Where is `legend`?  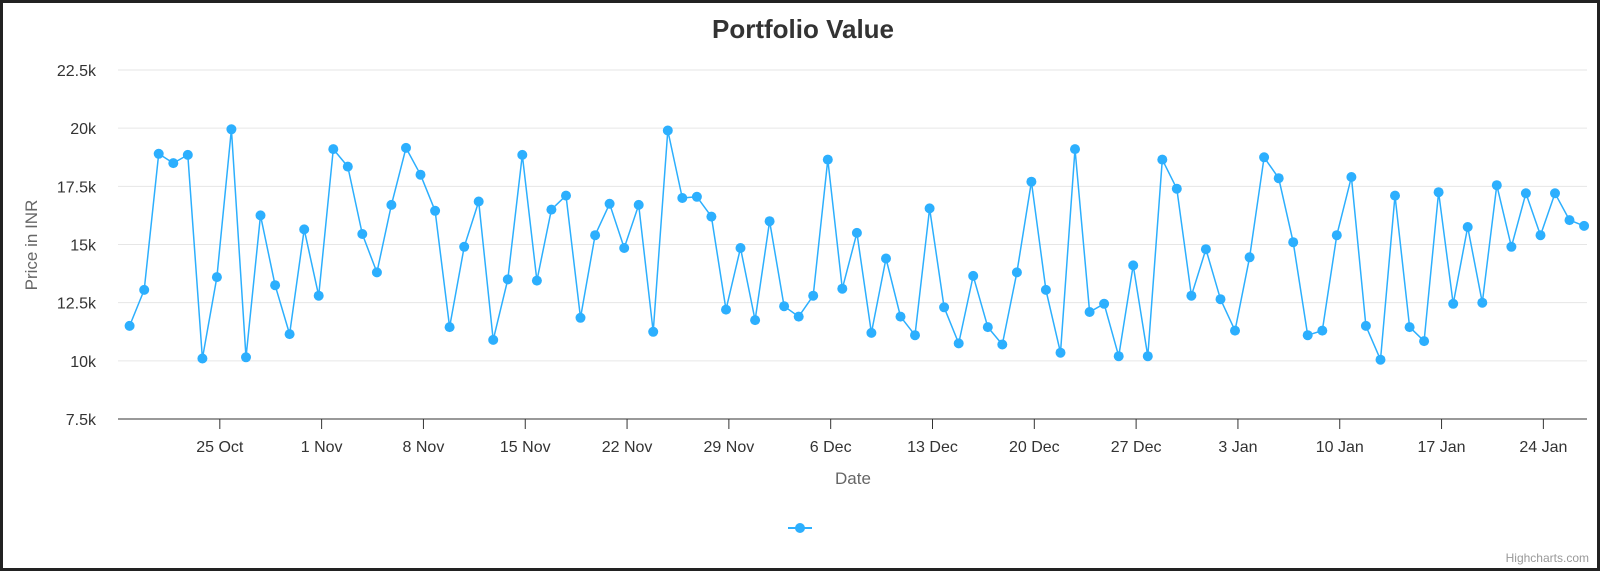
legend is located at coordinates (800, 528).